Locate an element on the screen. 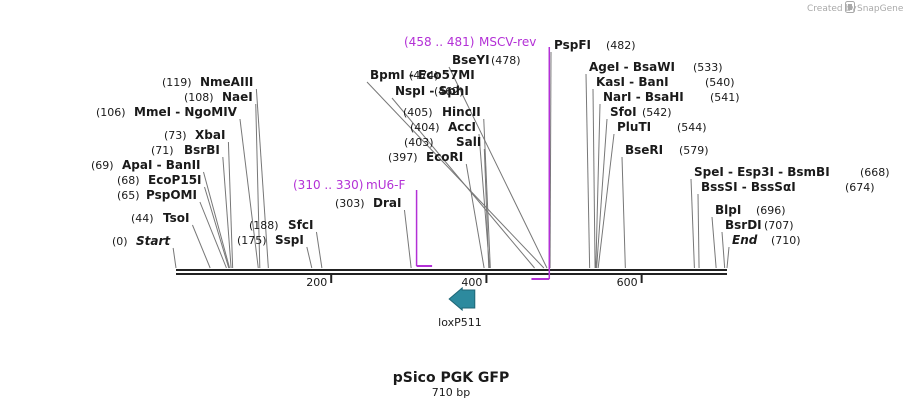 The height and width of the screenshot is (408, 904). site-position: (303) is located at coordinates (350, 203).